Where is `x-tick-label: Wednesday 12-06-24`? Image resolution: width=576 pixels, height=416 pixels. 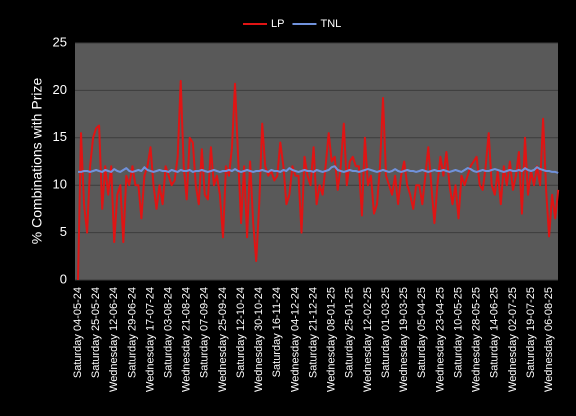 x-tick-label: Wednesday 12-06-24 is located at coordinates (114, 339).